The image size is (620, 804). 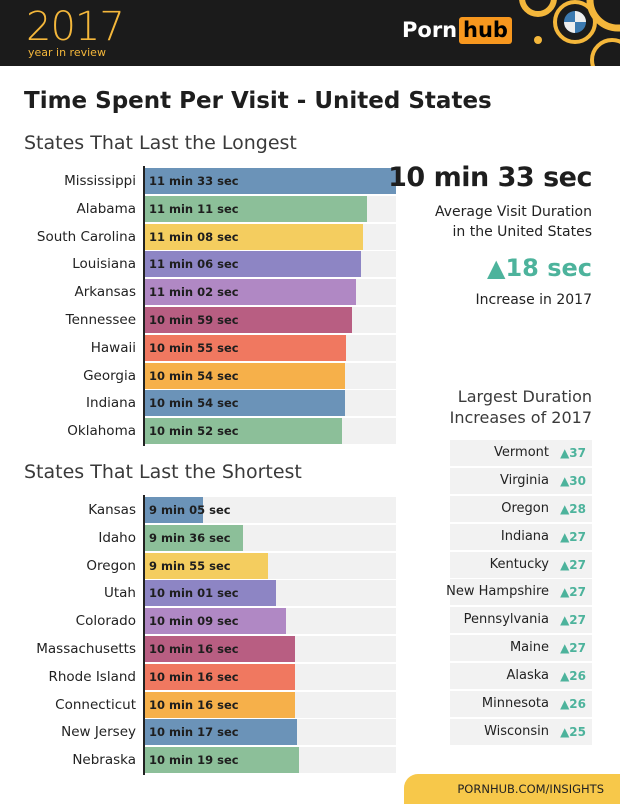 I want to click on increase-value: ▲27, so click(x=573, y=564).